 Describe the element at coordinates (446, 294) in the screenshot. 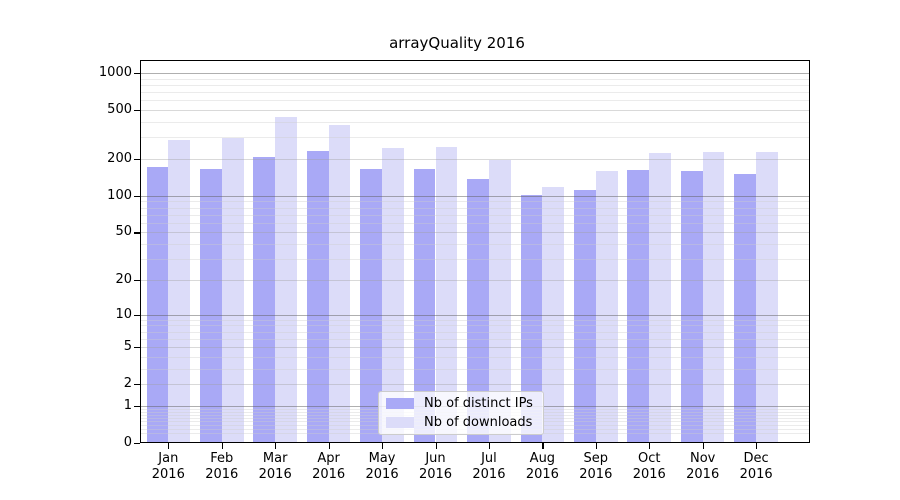

I see `bar-downloads-jun-2016` at that location.